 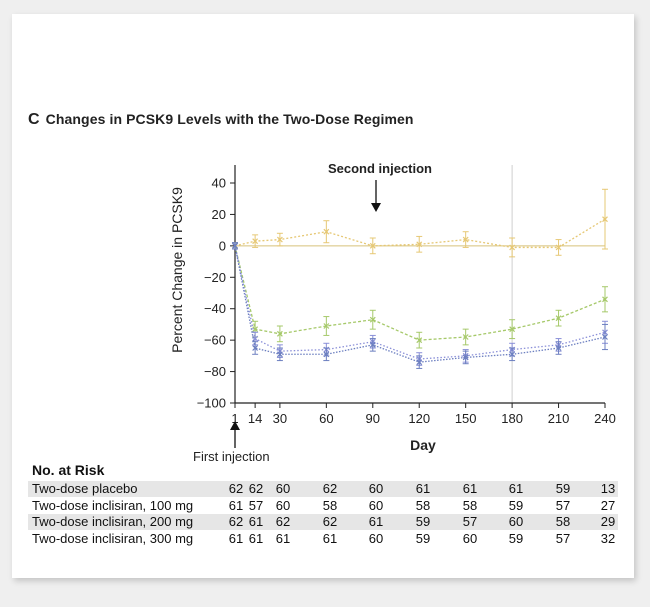 I want to click on first-injection-label: First injection, so click(x=231, y=456).